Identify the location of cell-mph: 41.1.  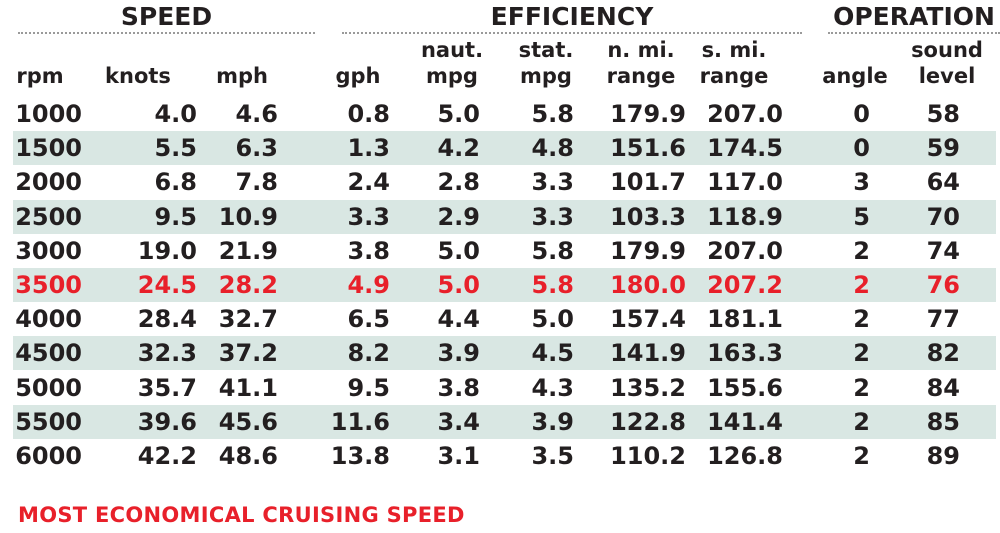
(248, 387).